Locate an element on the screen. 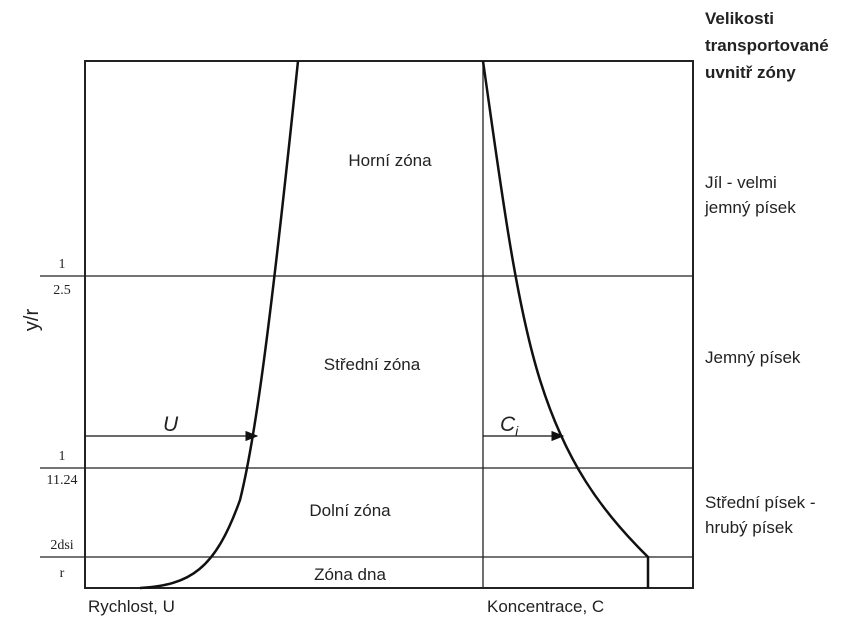 The height and width of the screenshot is (619, 859). bottom-label: Rychlost, U is located at coordinates (131, 606).